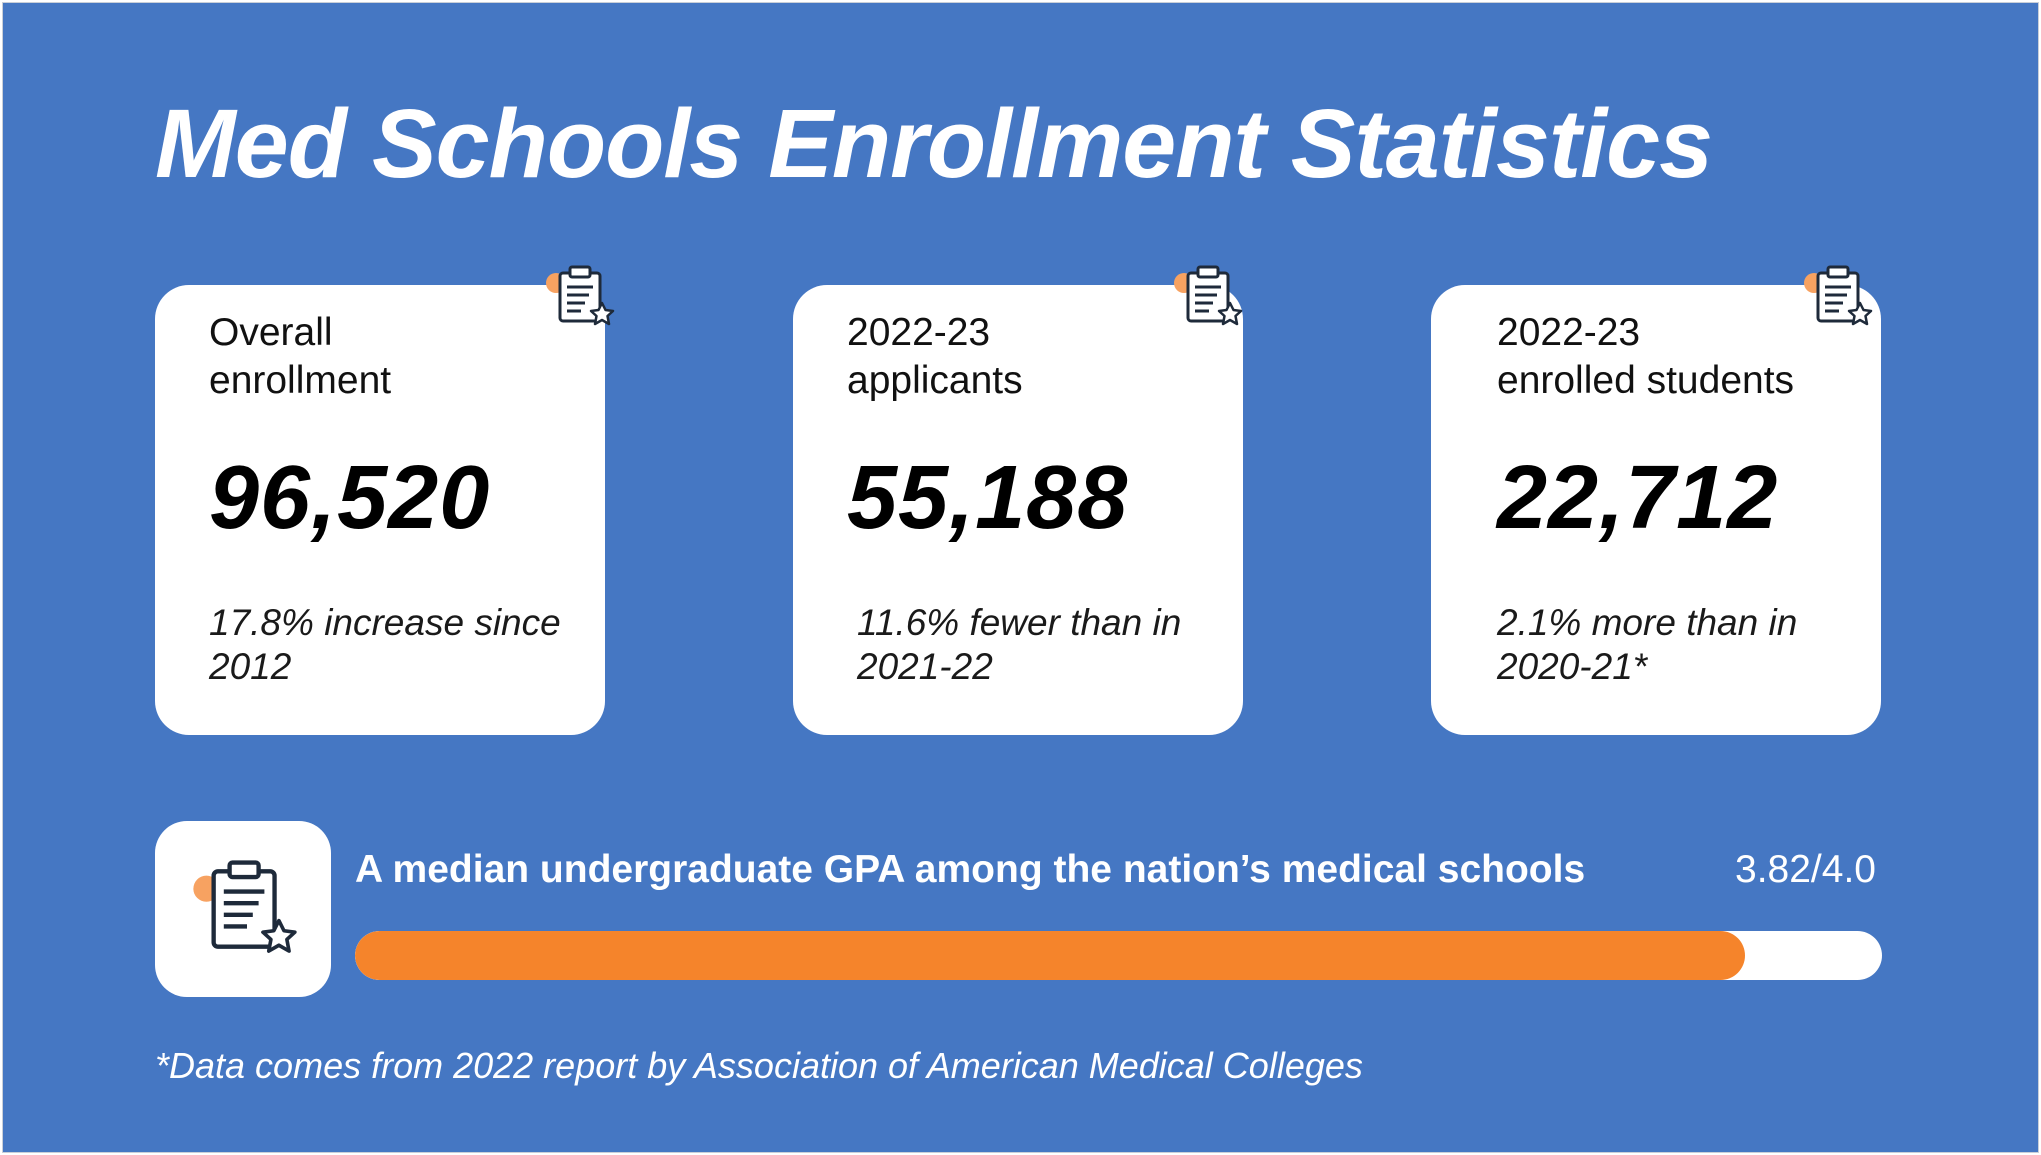 The height and width of the screenshot is (1155, 2041). I want to click on card-note-line: 2.1% more than in, so click(1647, 622).